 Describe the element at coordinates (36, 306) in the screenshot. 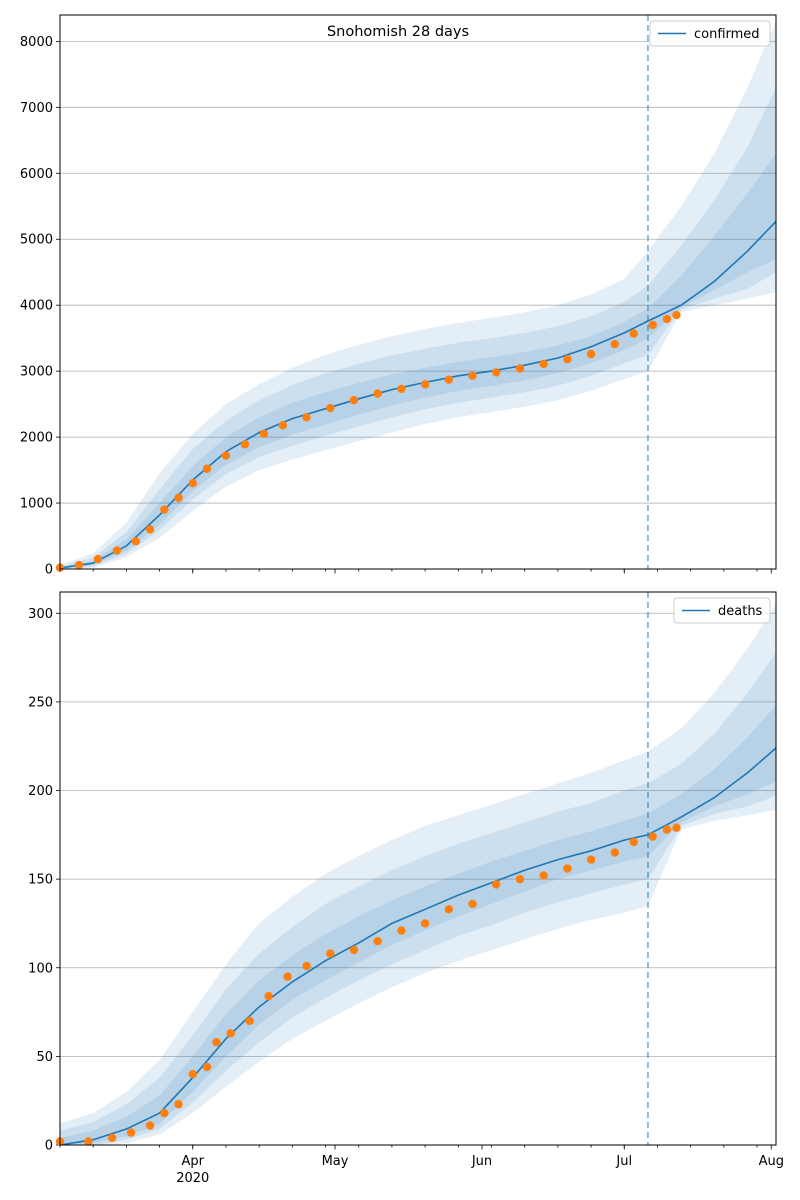

I see `y-tick-label: 4000` at that location.